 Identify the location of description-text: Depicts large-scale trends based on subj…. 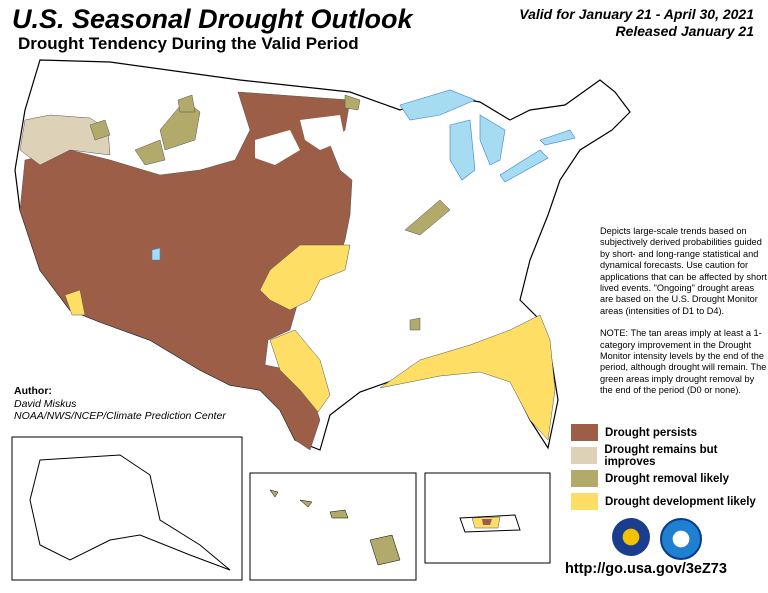
(683, 271).